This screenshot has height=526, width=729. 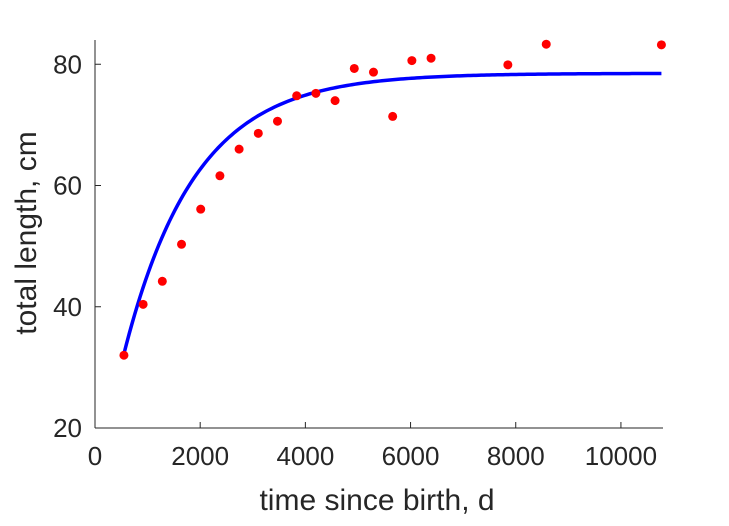 I want to click on x-tick-label: 2000, so click(x=200, y=456).